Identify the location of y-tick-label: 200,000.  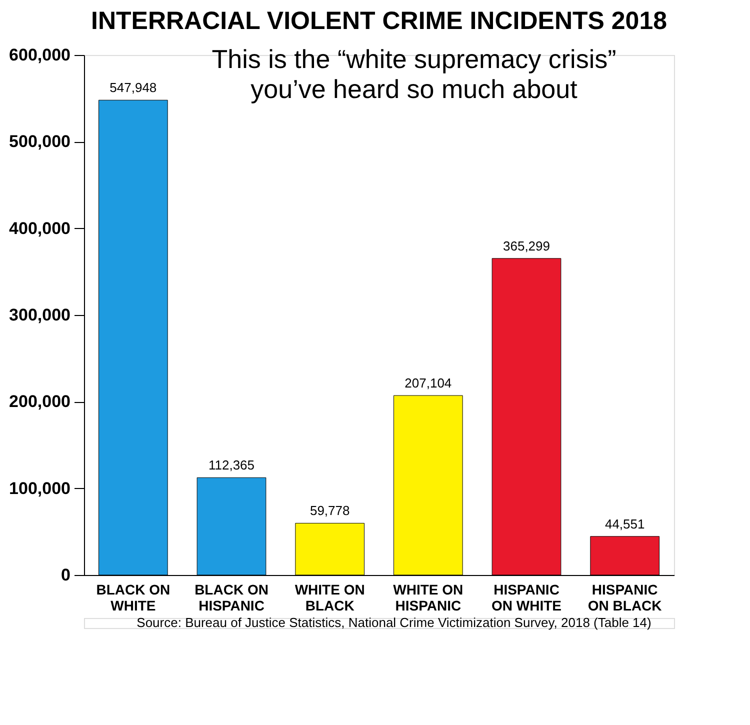
(39, 402).